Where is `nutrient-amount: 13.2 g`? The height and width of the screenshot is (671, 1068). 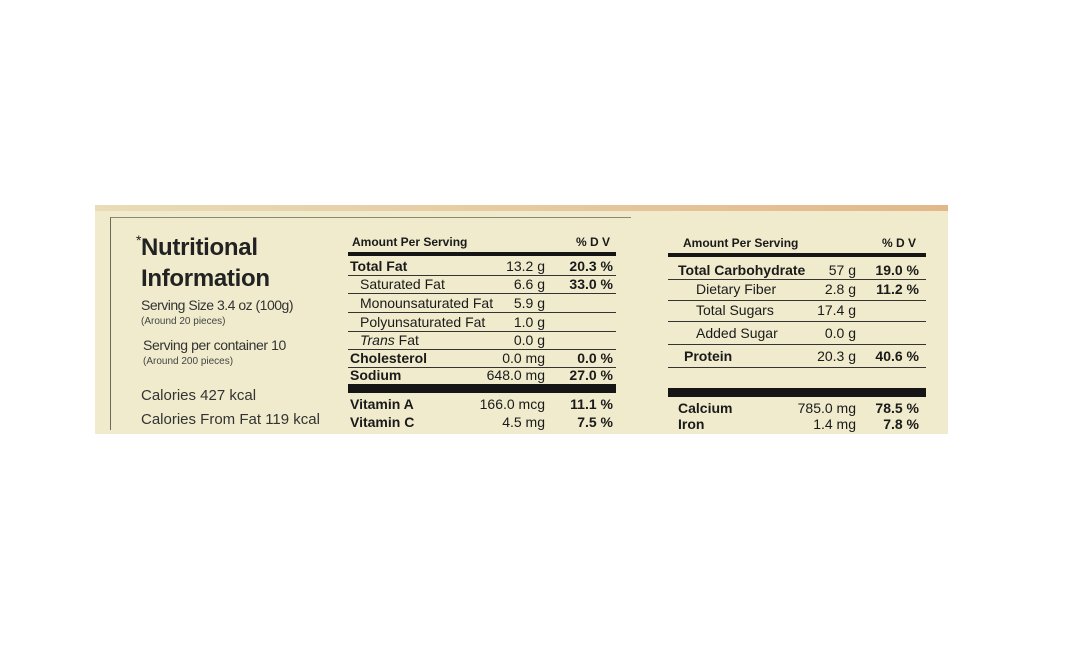 nutrient-amount: 13.2 g is located at coordinates (525, 266).